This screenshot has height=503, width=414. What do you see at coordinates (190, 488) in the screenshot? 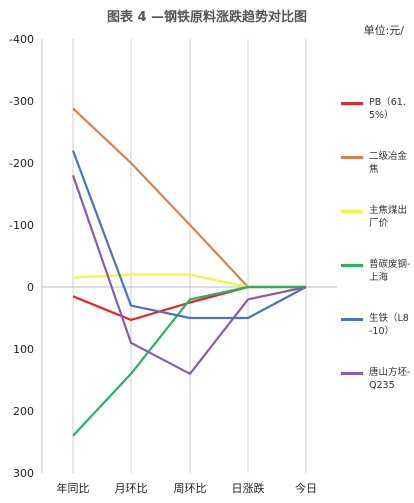
I see `x-tick-label: 周环比` at bounding box center [190, 488].